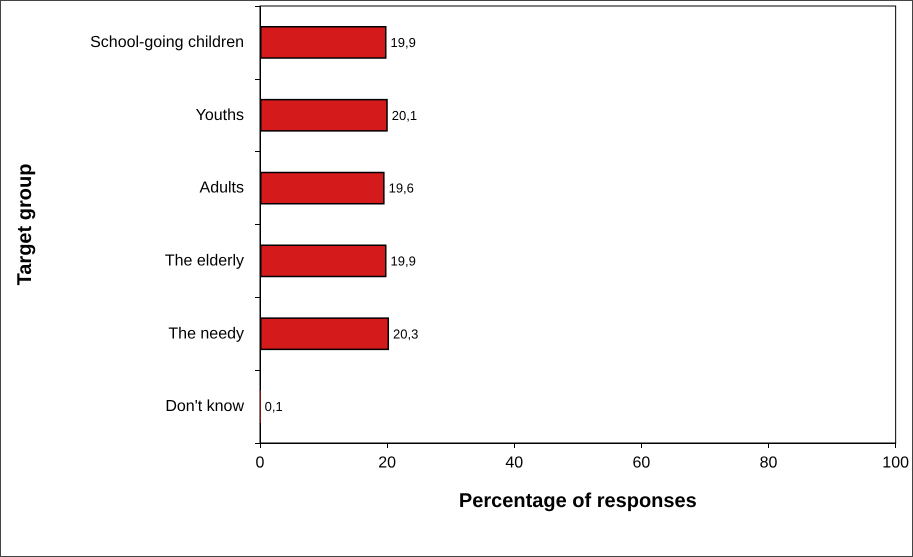 Image resolution: width=913 pixels, height=557 pixels. What do you see at coordinates (769, 463) in the screenshot?
I see `x-tick-label: 80` at bounding box center [769, 463].